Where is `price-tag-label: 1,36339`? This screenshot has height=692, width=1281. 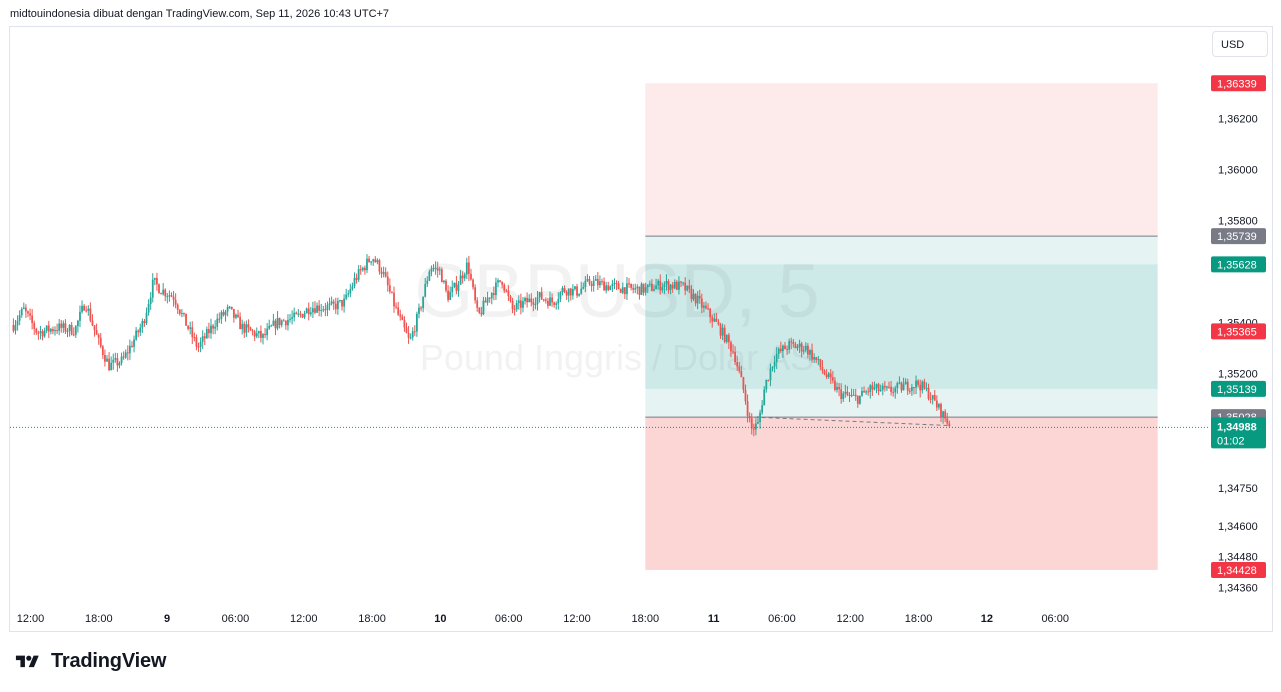 price-tag-label: 1,36339 is located at coordinates (1237, 84).